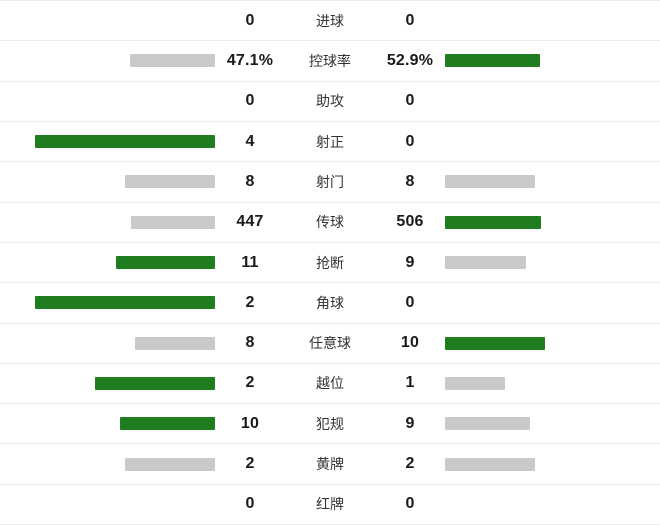 The width and height of the screenshot is (660, 525). I want to click on stat-label: 黄牌, so click(330, 464).